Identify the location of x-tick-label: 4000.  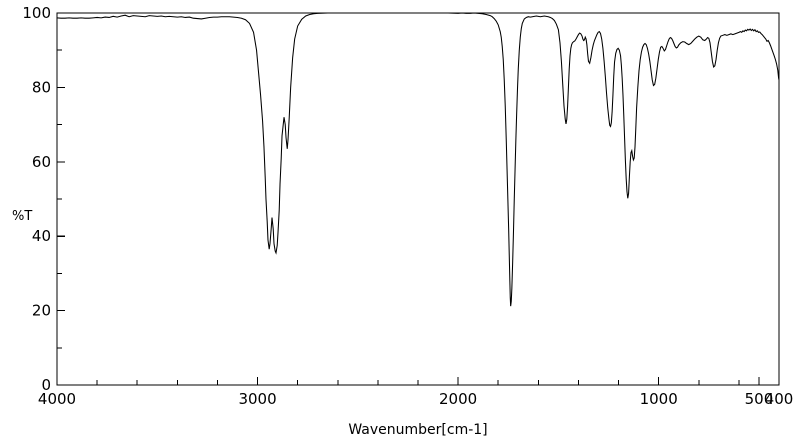
(57, 399).